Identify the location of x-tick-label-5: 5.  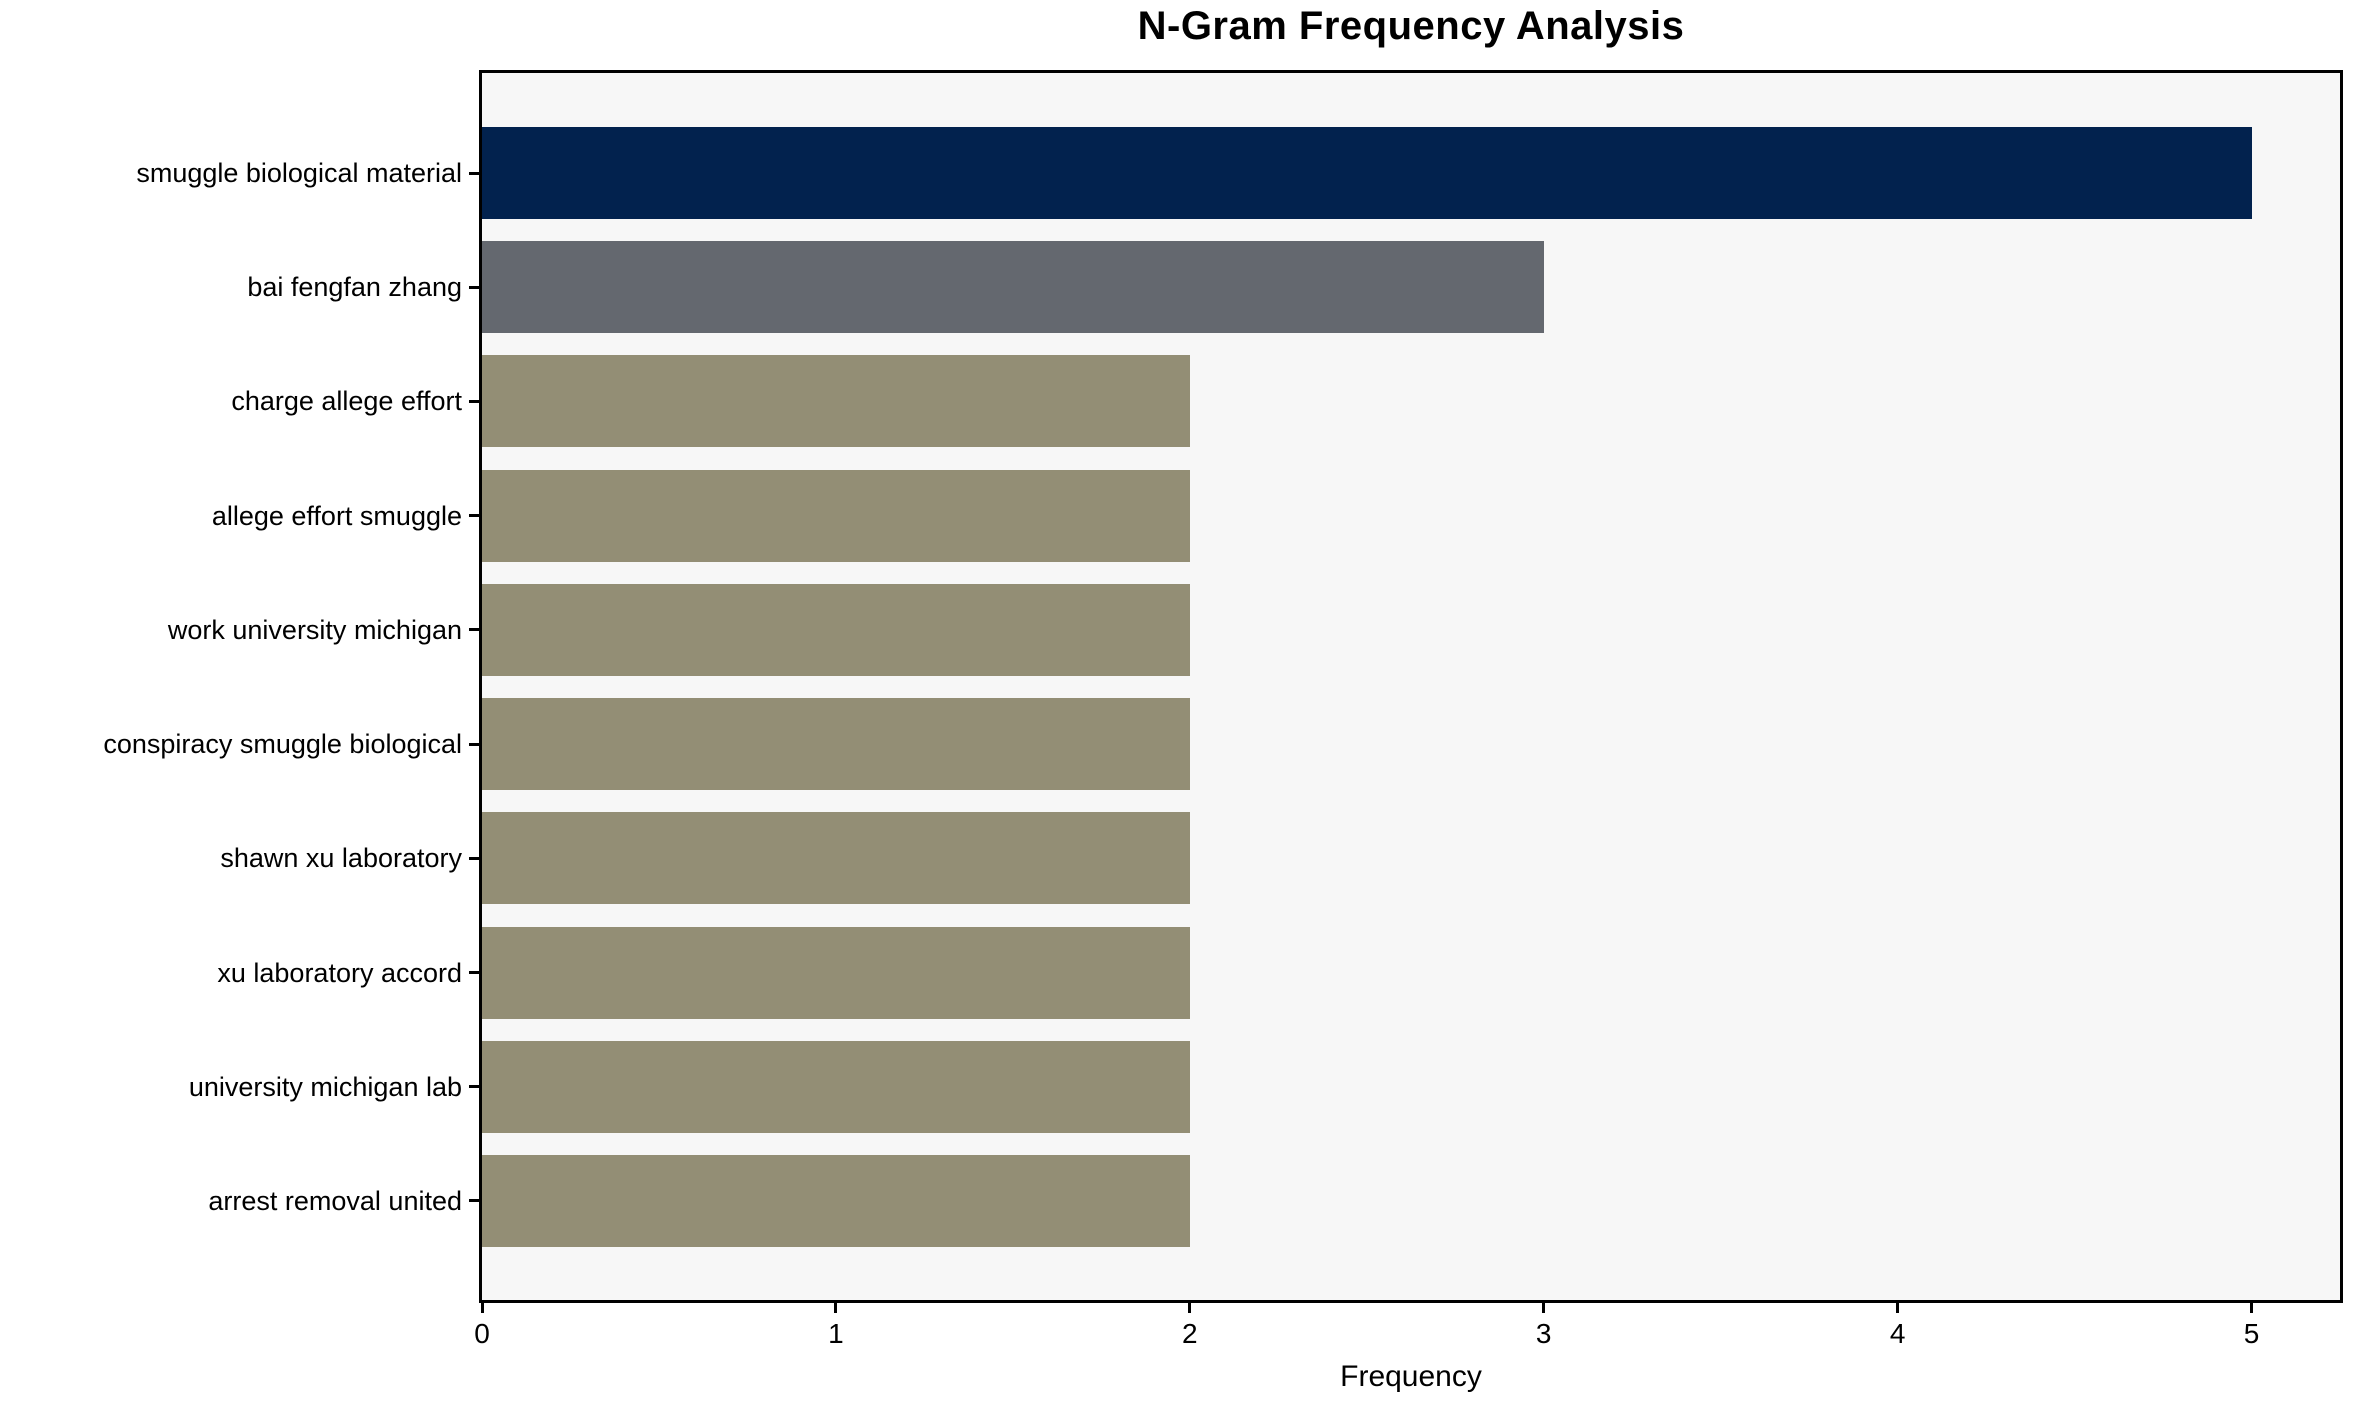
(2251, 1333).